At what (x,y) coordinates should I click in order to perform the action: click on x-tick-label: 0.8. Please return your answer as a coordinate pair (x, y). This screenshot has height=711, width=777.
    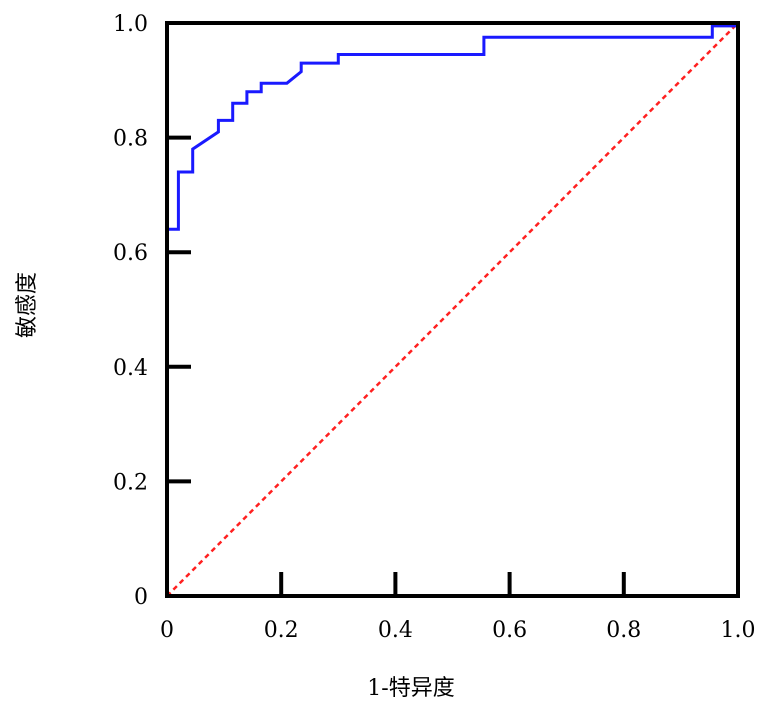
    Looking at the image, I should click on (623, 630).